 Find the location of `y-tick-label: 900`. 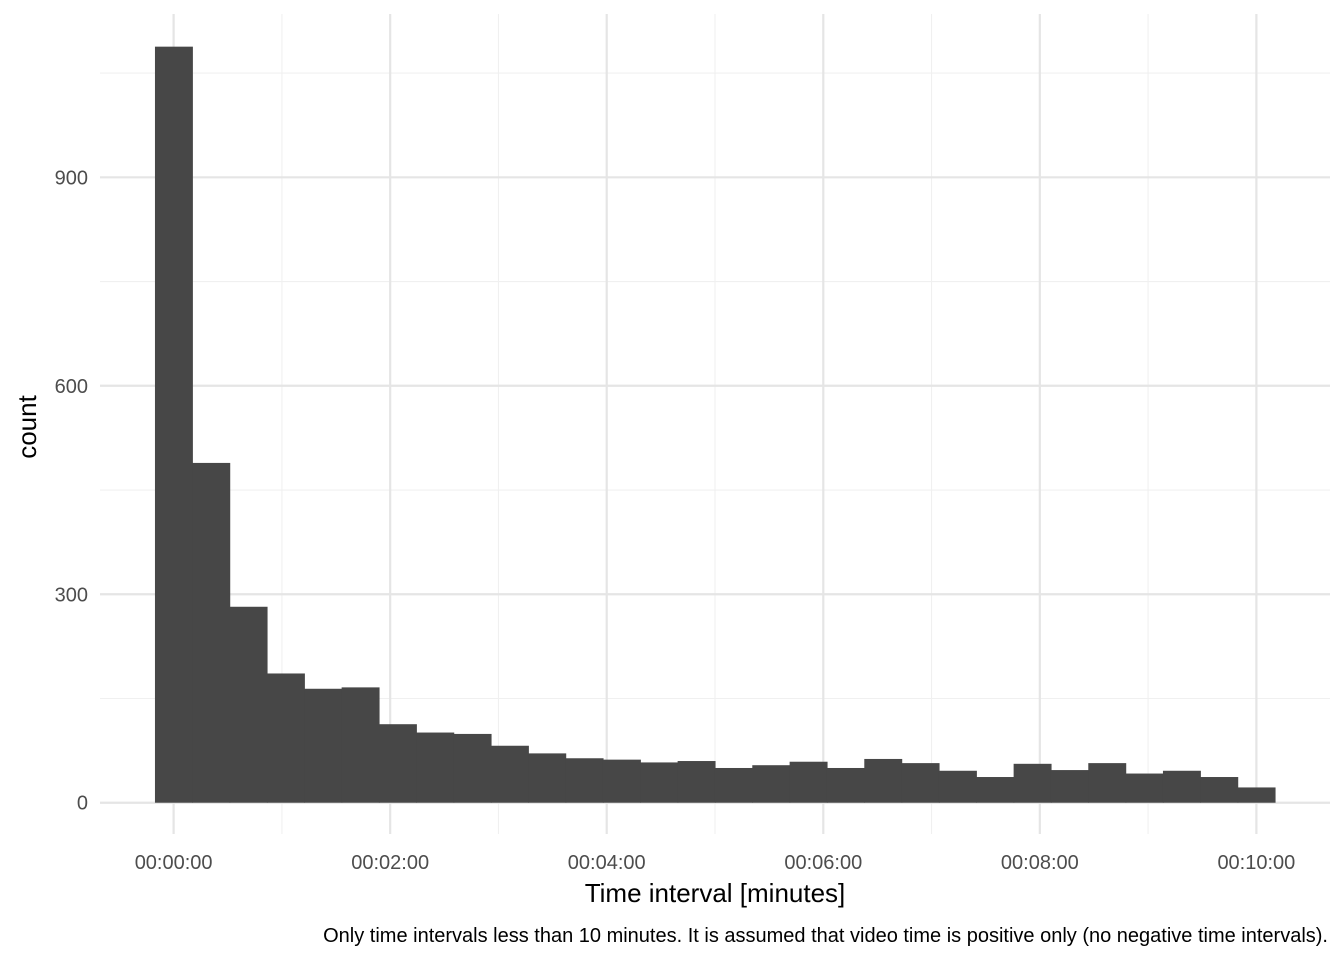

y-tick-label: 900 is located at coordinates (71, 178).